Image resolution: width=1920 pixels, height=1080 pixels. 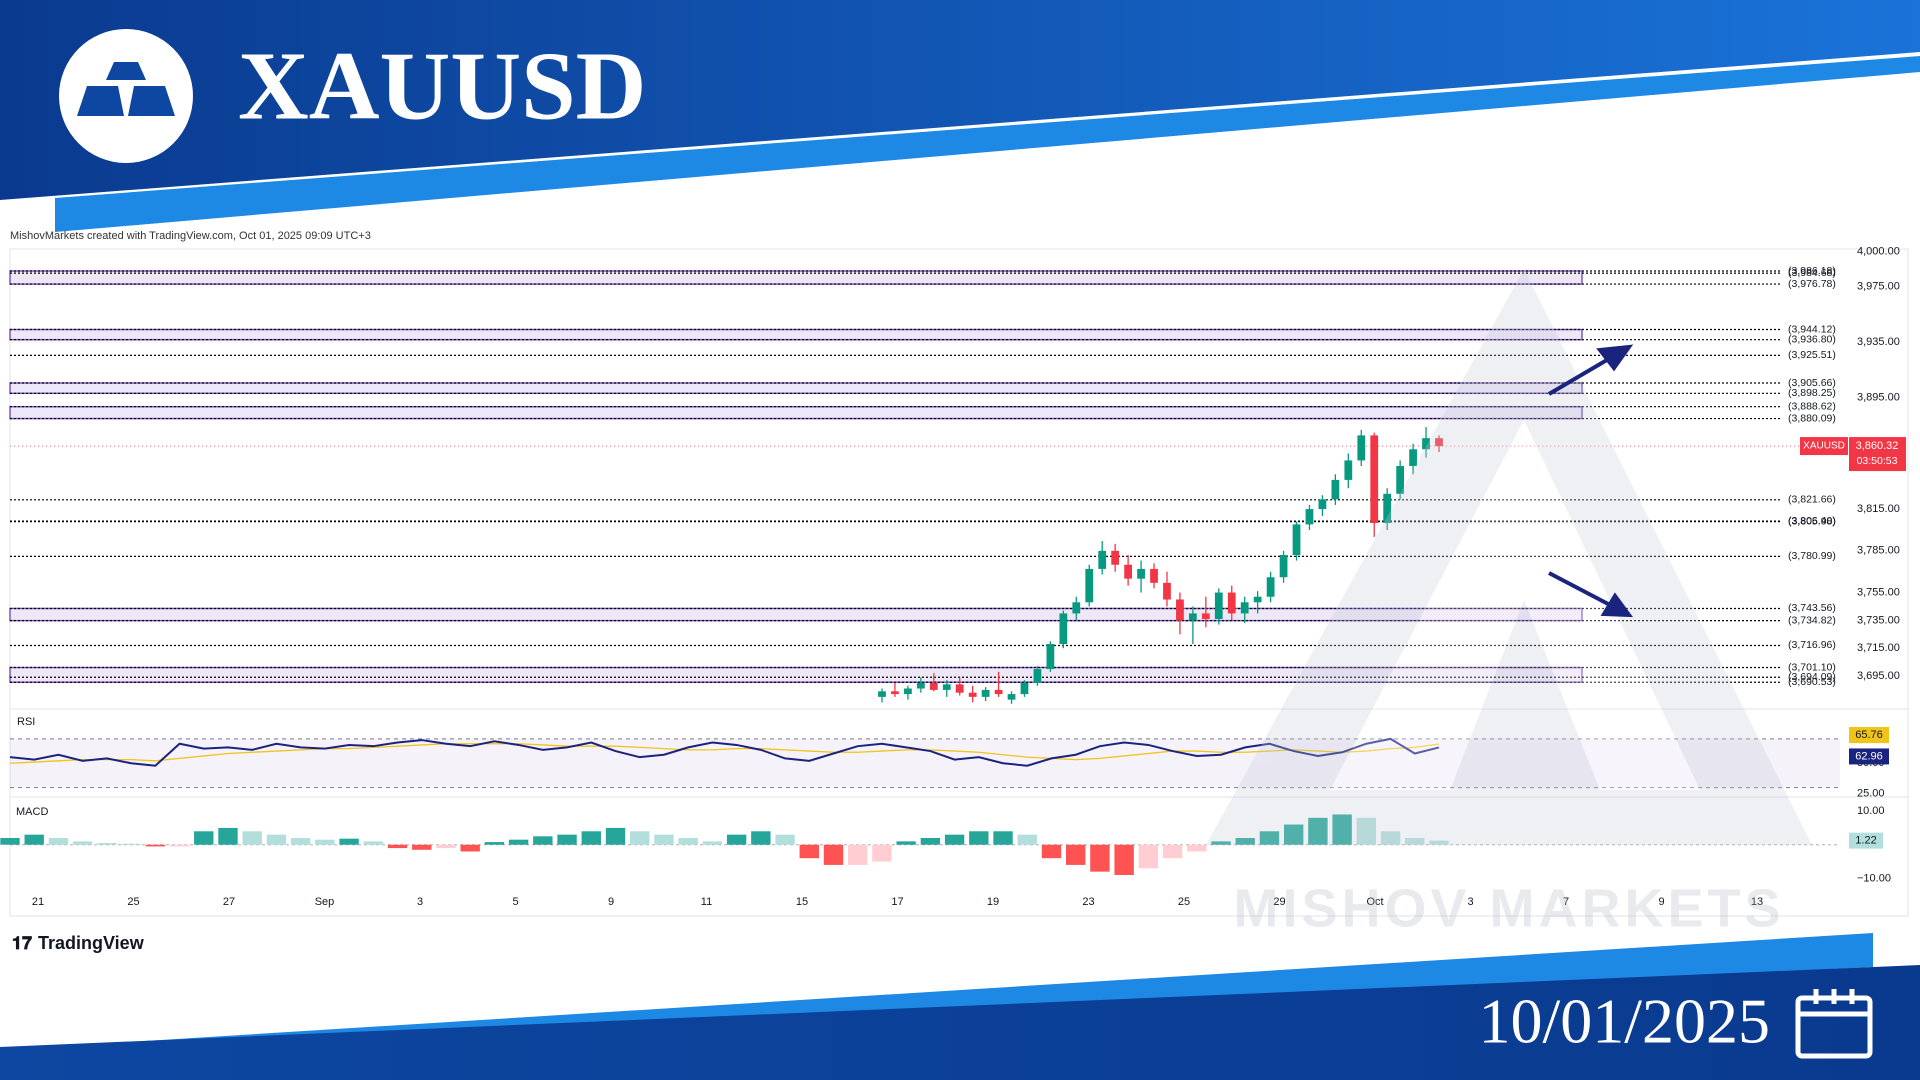 I want to click on x-tick-label: 9, so click(x=611, y=902).